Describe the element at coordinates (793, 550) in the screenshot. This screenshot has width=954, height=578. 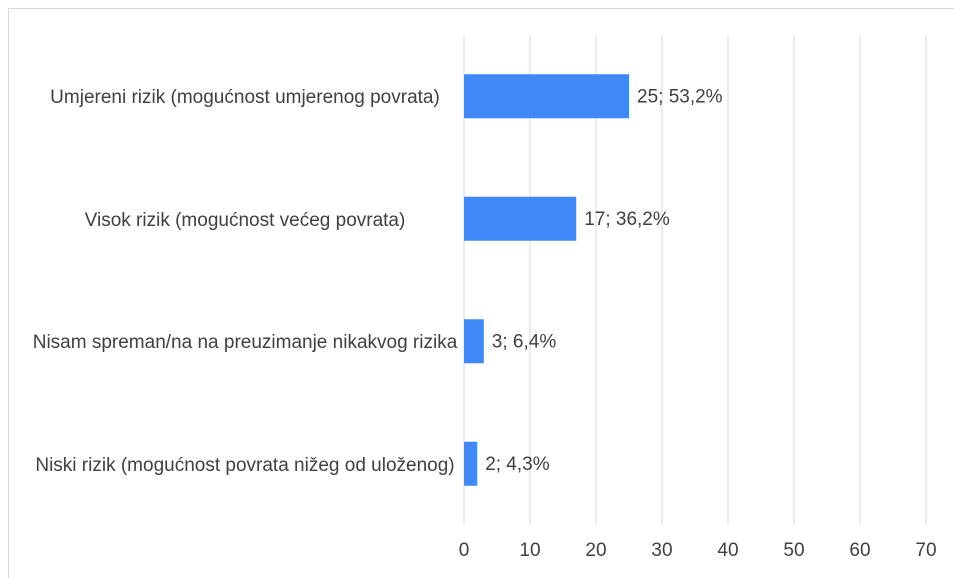
I see `x-tick-label: 50` at that location.